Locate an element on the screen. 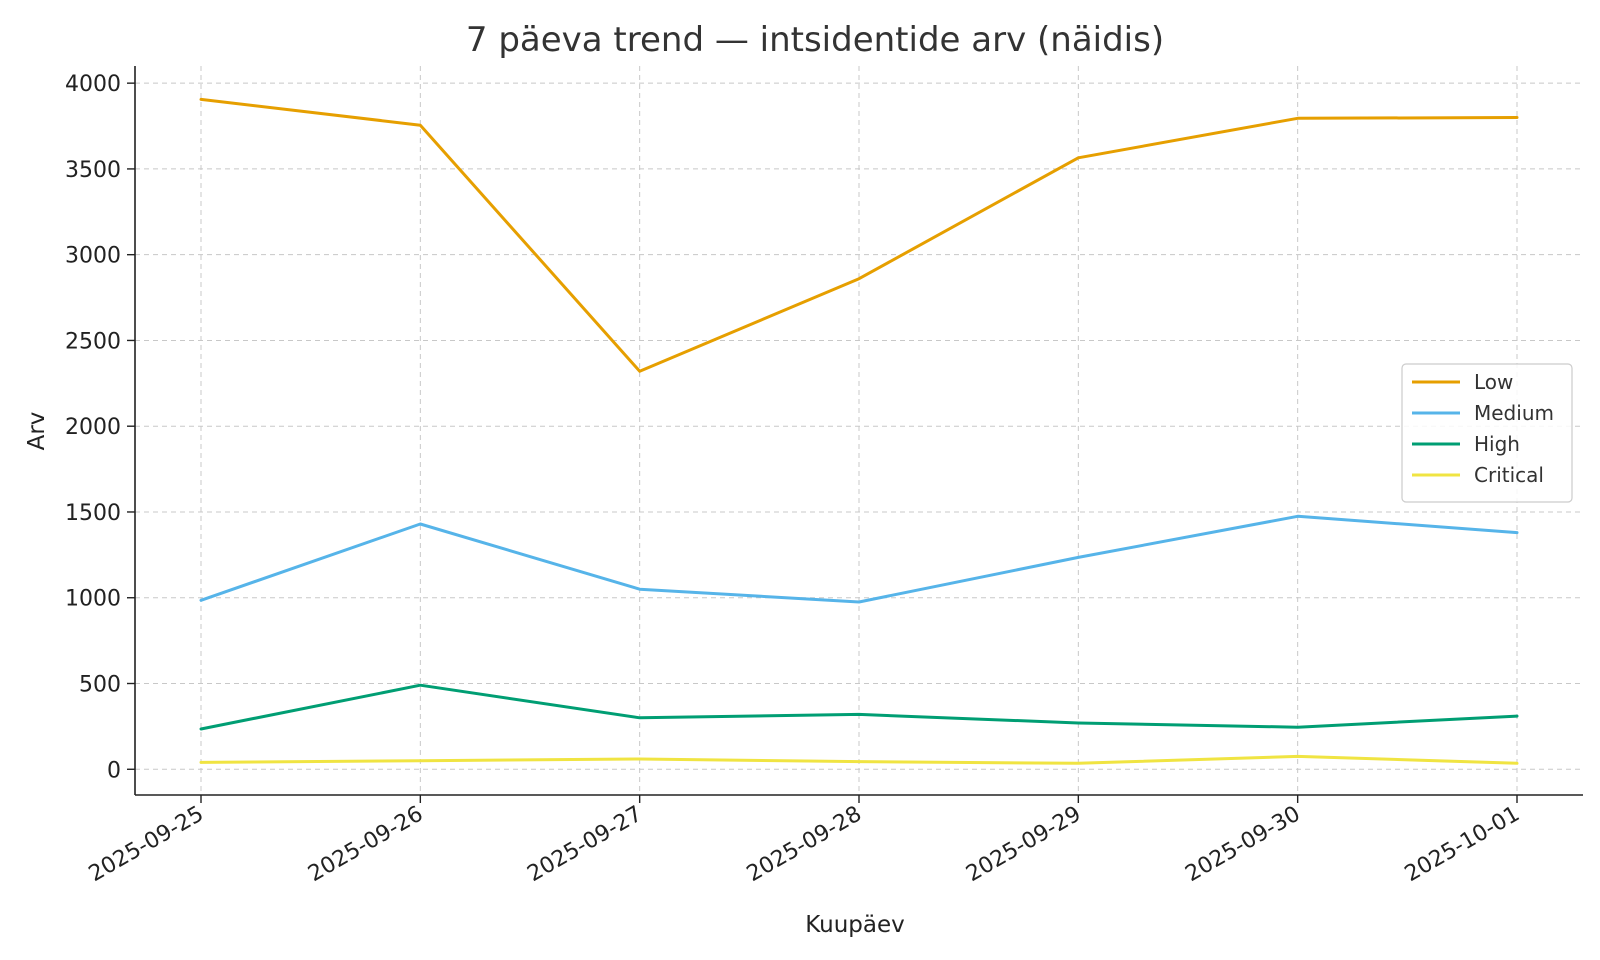  legend-box is located at coordinates (1487, 433).